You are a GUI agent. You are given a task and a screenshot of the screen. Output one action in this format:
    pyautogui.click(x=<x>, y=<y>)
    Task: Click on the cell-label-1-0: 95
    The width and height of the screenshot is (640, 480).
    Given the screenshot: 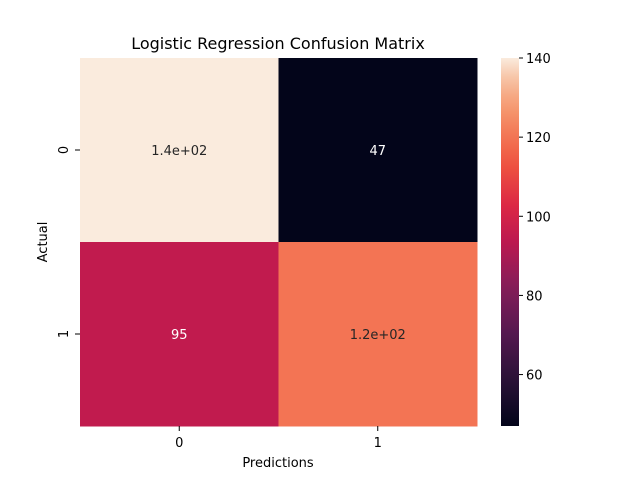 What is the action you would take?
    pyautogui.click(x=179, y=335)
    